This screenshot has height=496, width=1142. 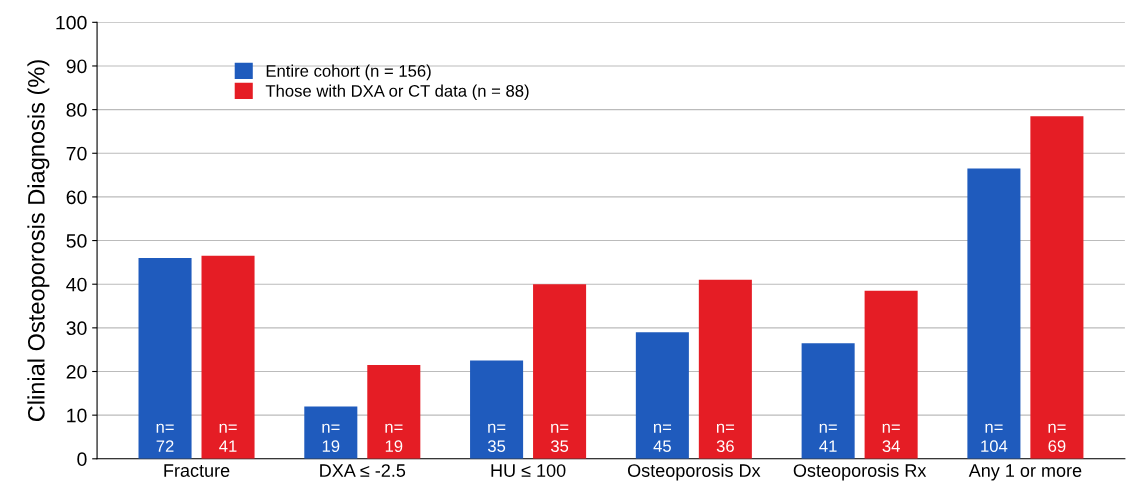 What do you see at coordinates (1057, 438) in the screenshot?
I see `annotation: n= 69` at bounding box center [1057, 438].